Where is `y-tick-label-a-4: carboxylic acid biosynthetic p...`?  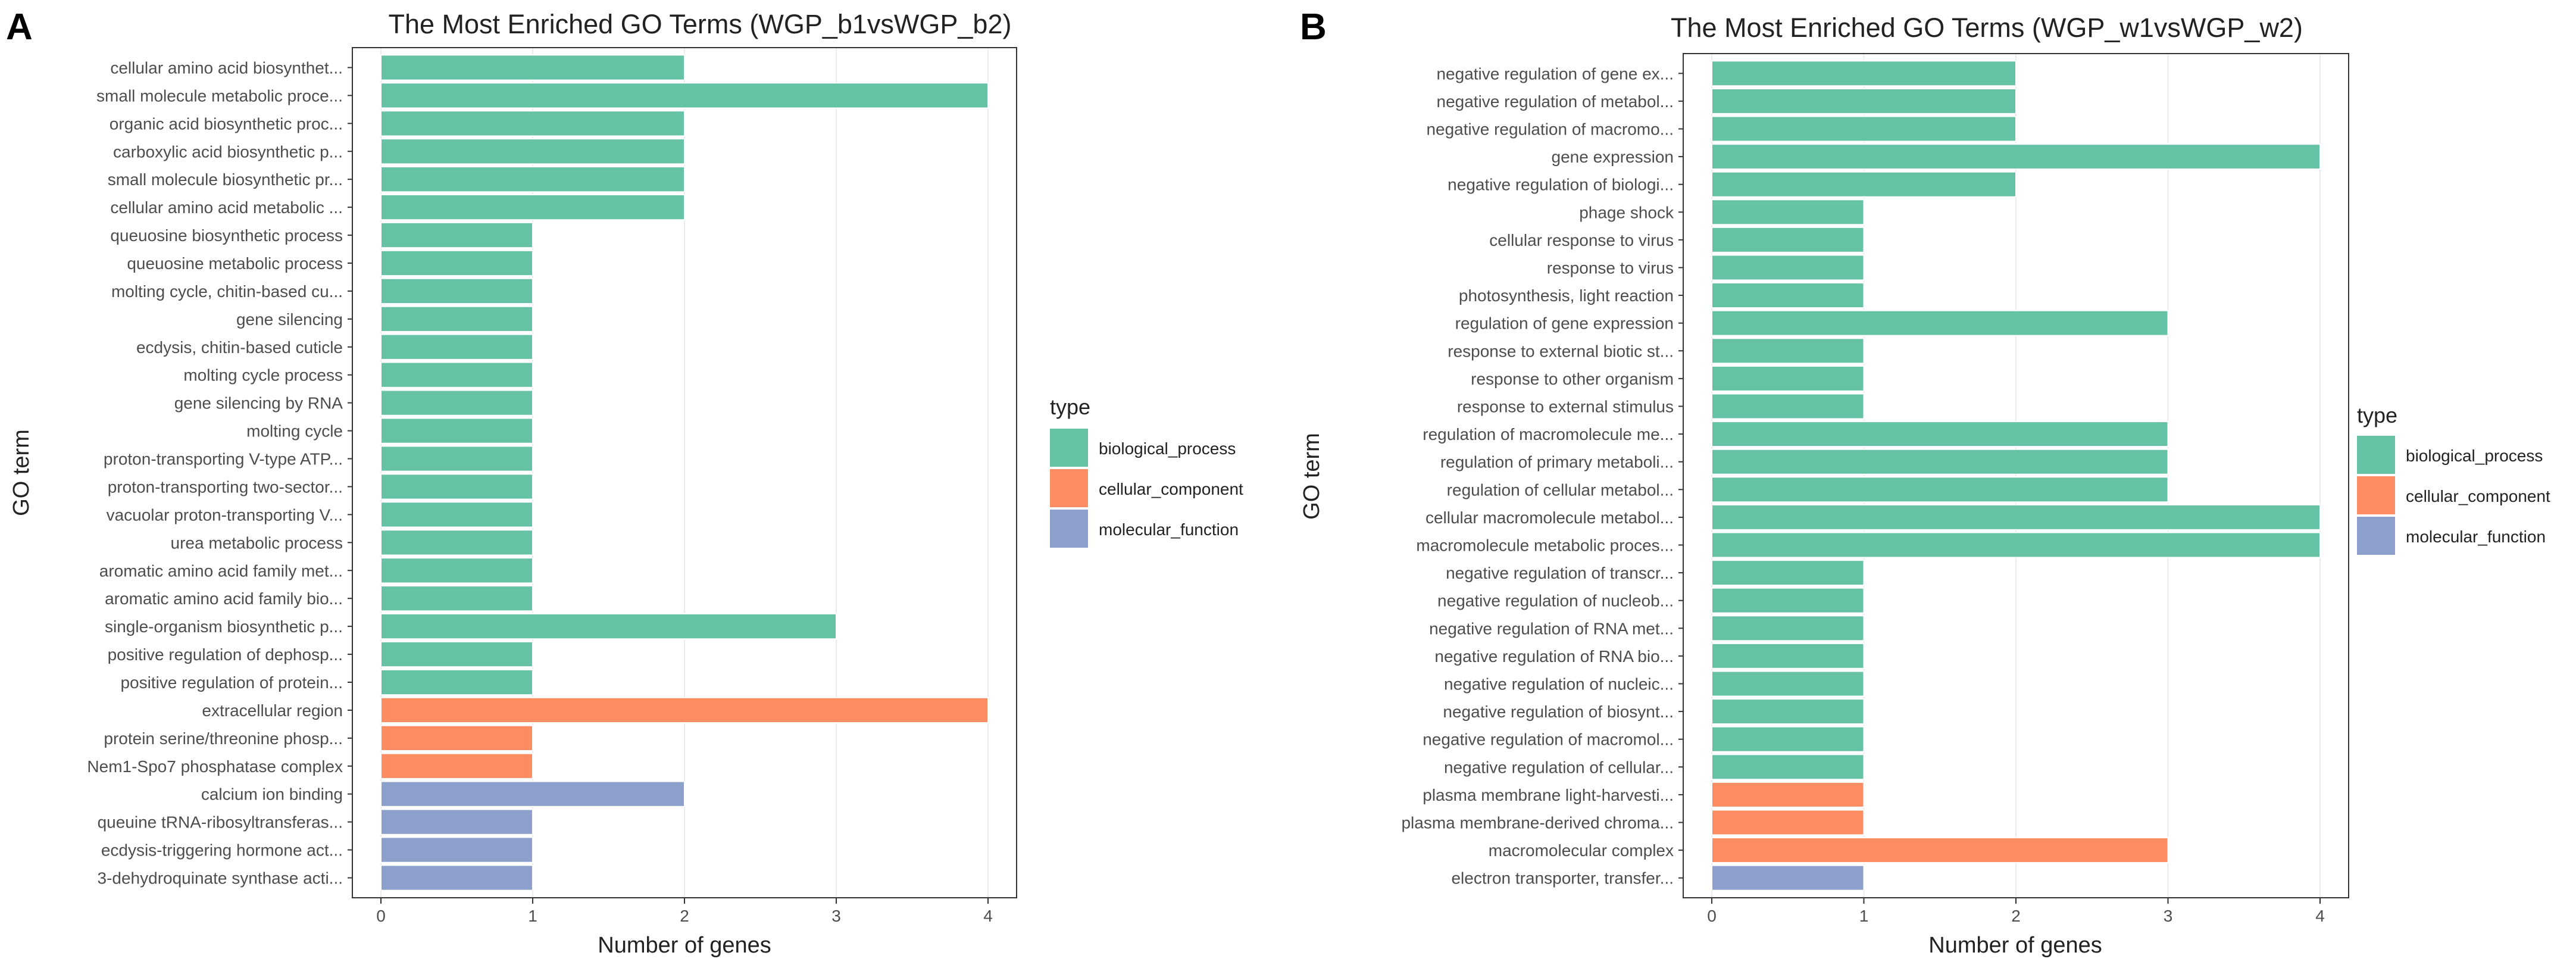
y-tick-label-a-4: carboxylic acid biosynthetic p... is located at coordinates (228, 151).